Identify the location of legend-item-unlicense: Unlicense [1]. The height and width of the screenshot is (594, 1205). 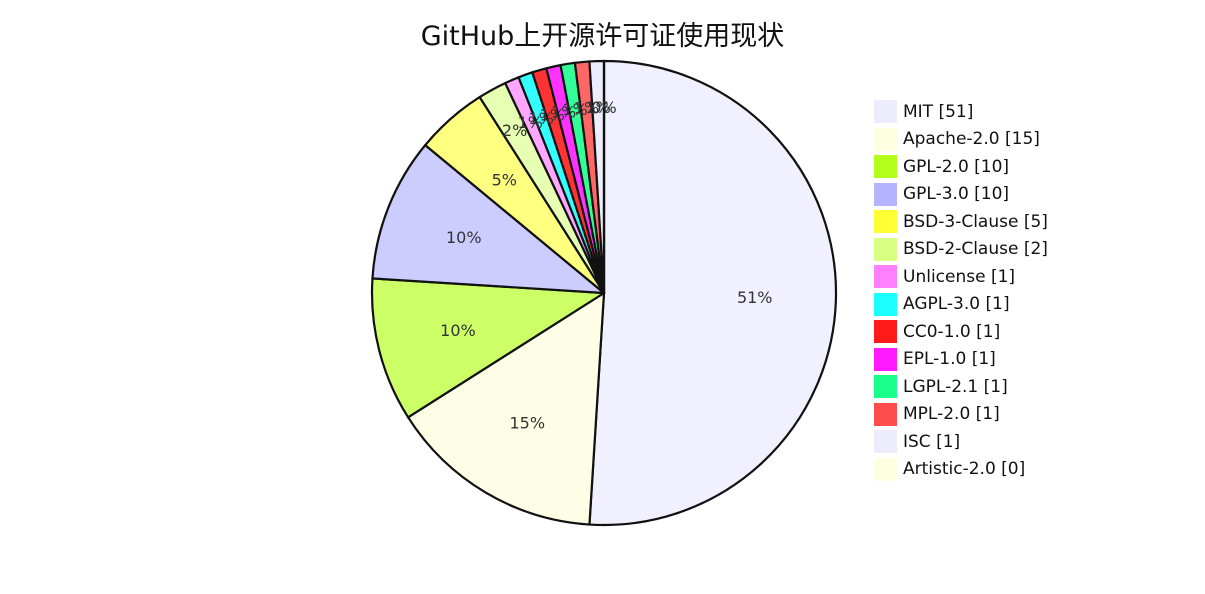
(961, 277).